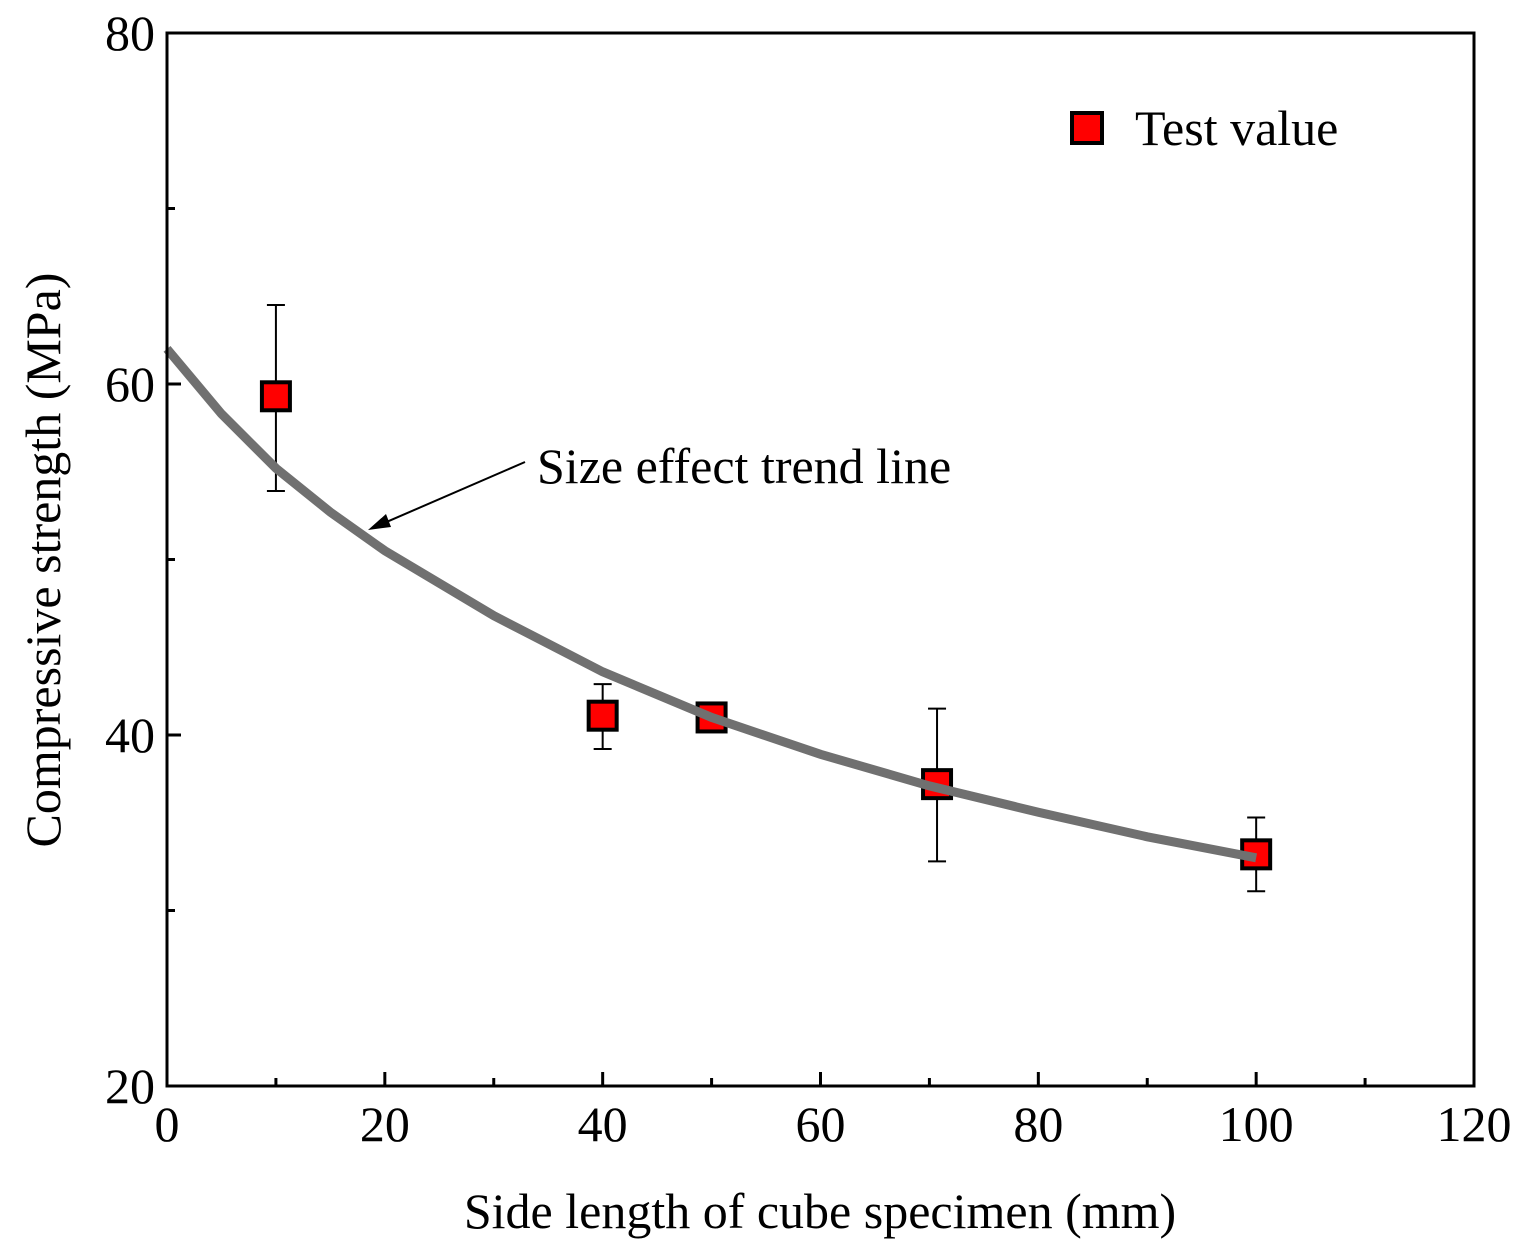  I want to click on legend-label: Test value, so click(1236, 128).